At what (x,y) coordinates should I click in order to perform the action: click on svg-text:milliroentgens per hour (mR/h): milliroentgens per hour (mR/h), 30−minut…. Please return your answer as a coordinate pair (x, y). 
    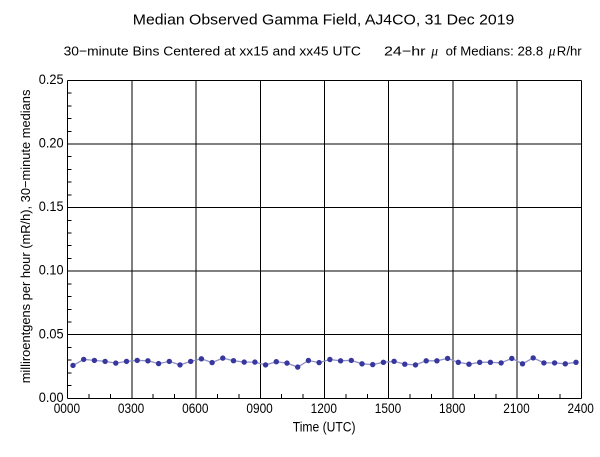
    Looking at the image, I should click on (25, 236).